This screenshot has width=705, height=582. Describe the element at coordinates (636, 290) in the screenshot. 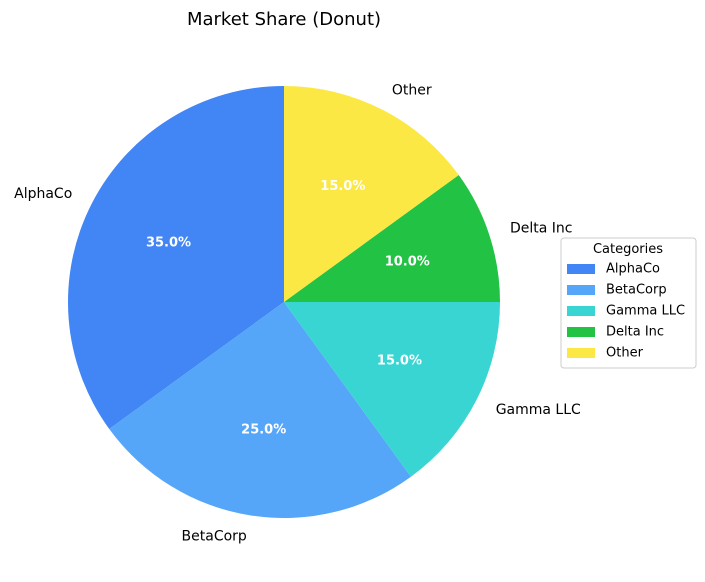

I see `legend-label-betacorp: BetaCorp` at that location.